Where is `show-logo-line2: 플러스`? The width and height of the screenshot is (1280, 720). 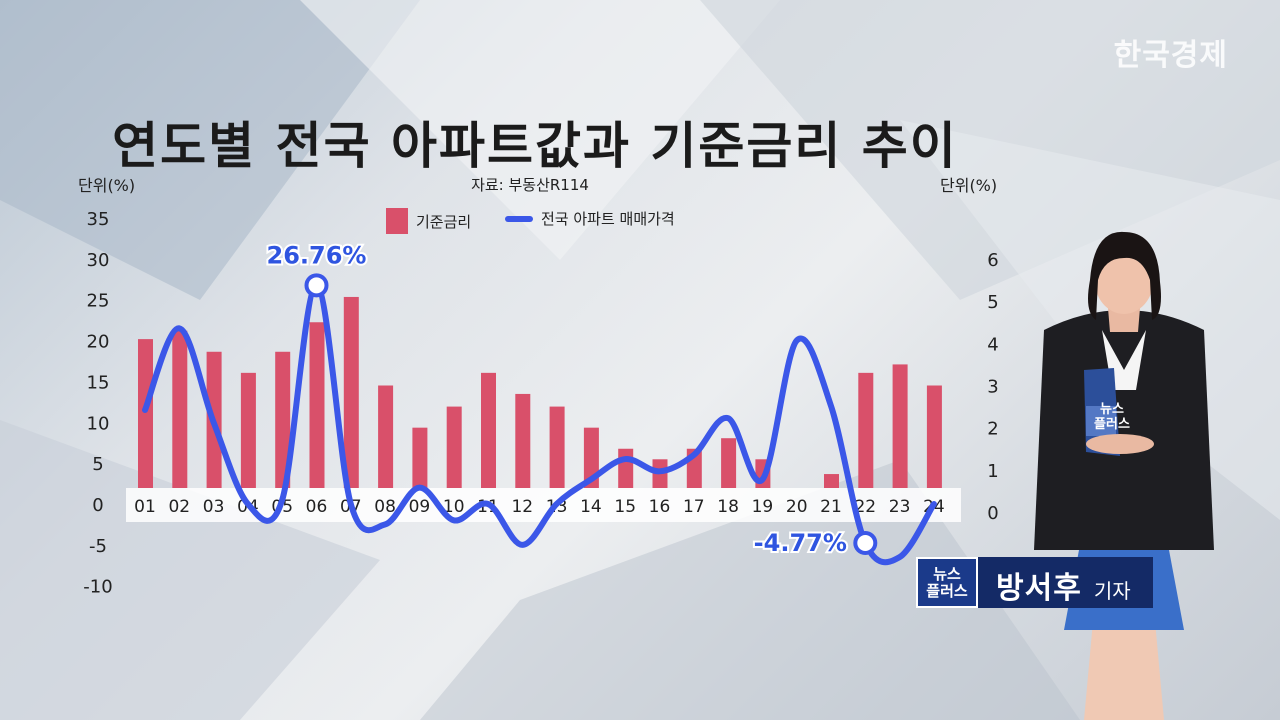
show-logo-line2: 플러스 is located at coordinates (947, 590).